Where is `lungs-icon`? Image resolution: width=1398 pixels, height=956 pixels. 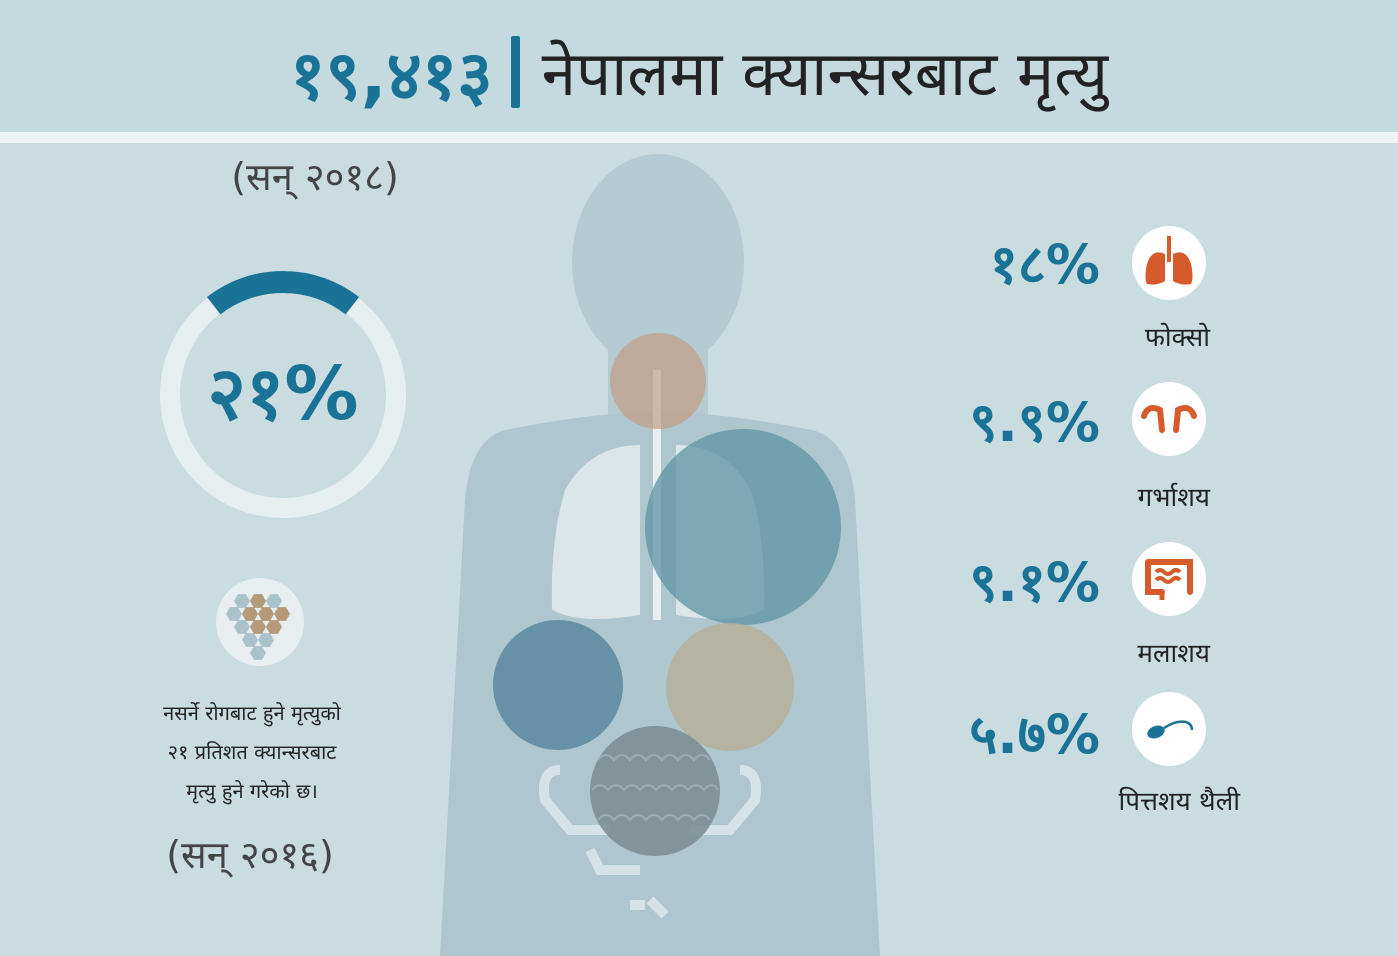 lungs-icon is located at coordinates (1169, 263).